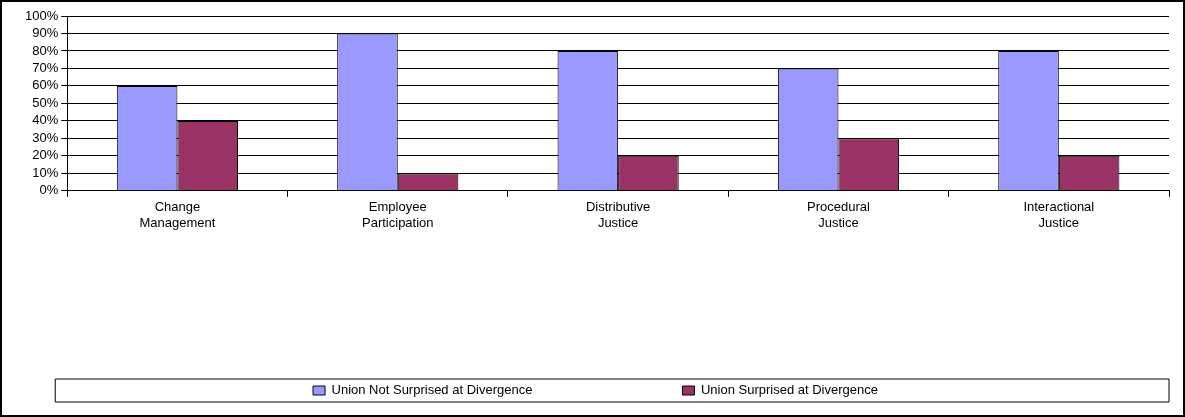  Describe the element at coordinates (839, 214) in the screenshot. I see `x-tick-label: Procedural Justice` at that location.